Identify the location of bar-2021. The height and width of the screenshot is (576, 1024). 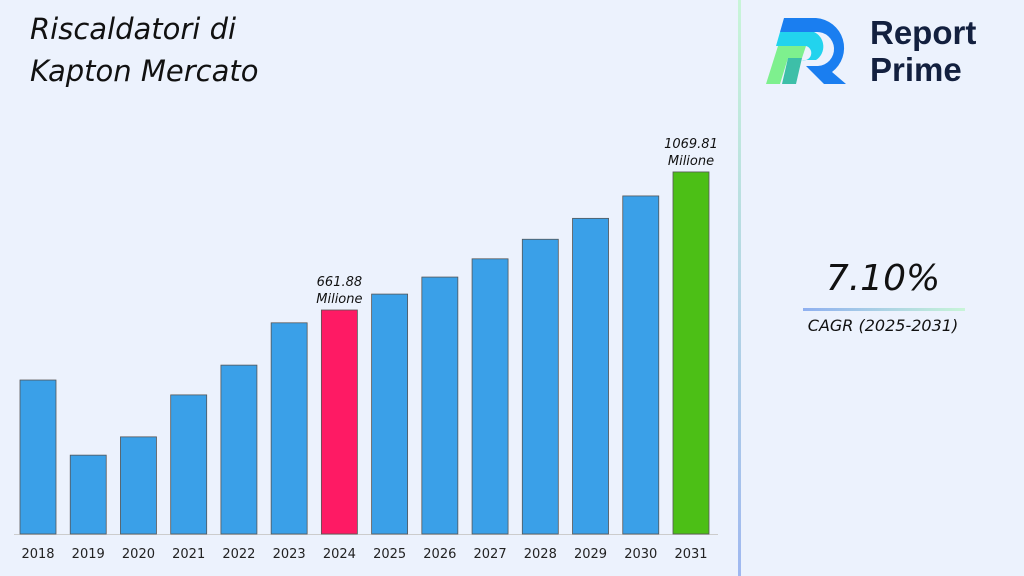
(189, 464).